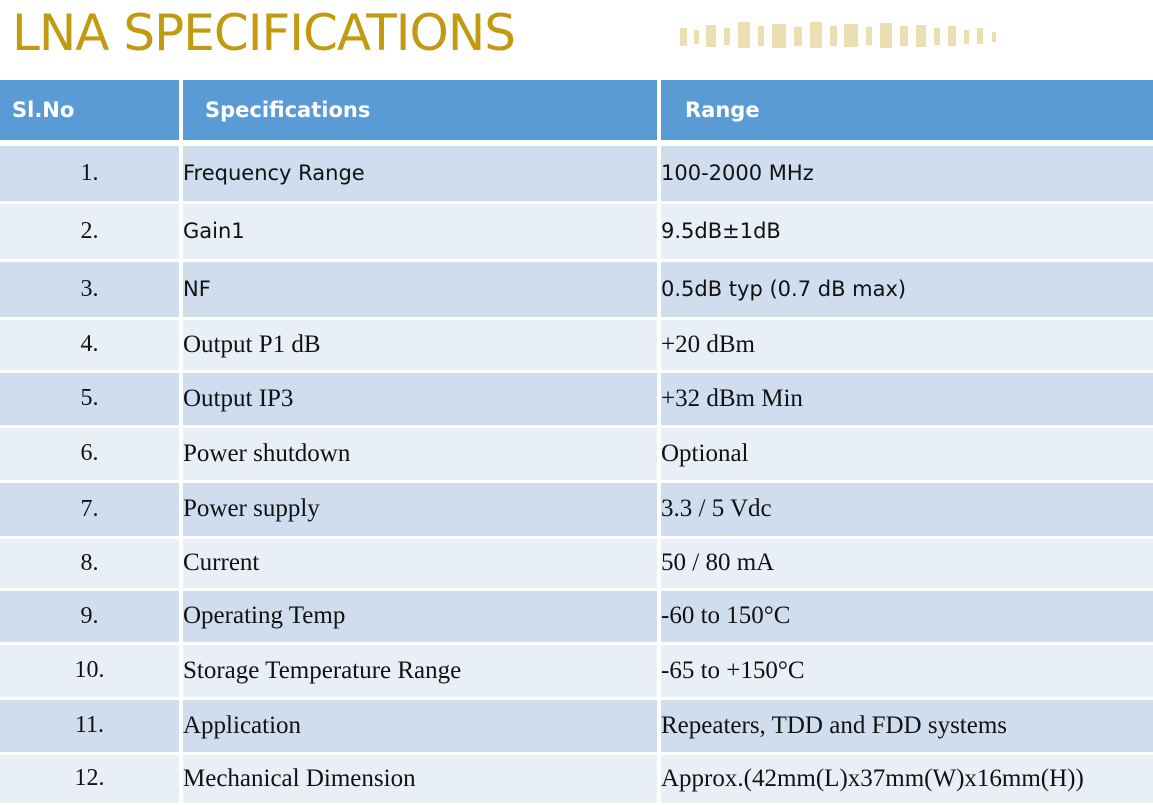 The width and height of the screenshot is (1153, 805). What do you see at coordinates (906, 289) in the screenshot?
I see `spec-range: 0.5dB typ (0.7 dB max)` at bounding box center [906, 289].